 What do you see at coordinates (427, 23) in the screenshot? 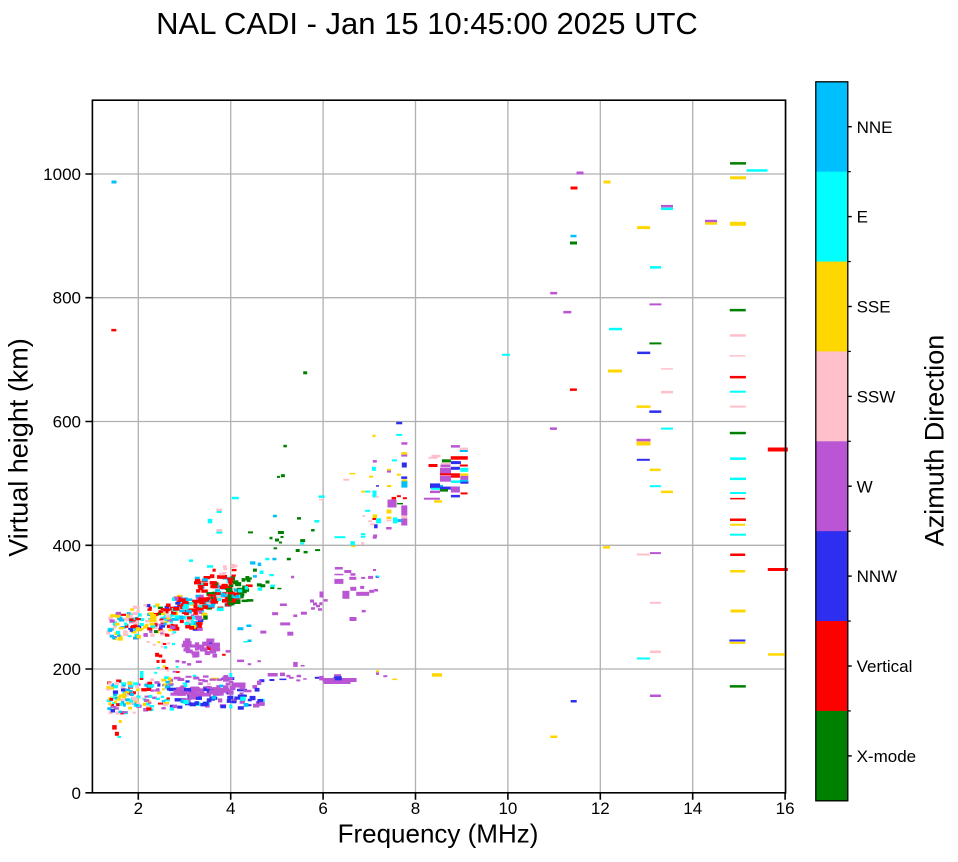
I see `svg-text:NAL CADI - Jan 15 10:45:00 202: NAL CADI - Jan 15 10:45:00 2025 UTC` at bounding box center [427, 23].